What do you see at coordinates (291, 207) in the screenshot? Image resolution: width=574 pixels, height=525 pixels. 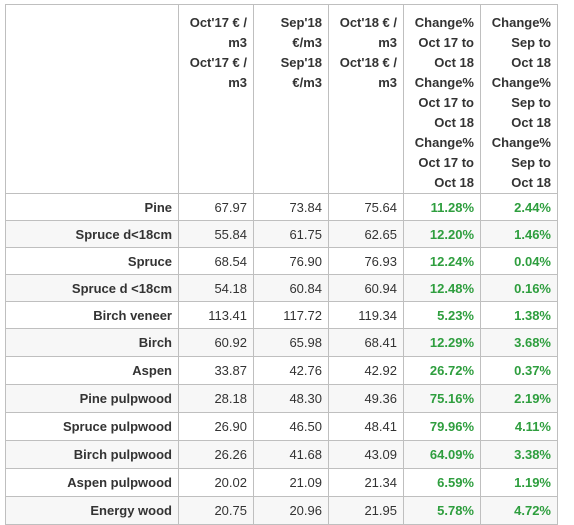 I see `cell-sep18: 73.84` at bounding box center [291, 207].